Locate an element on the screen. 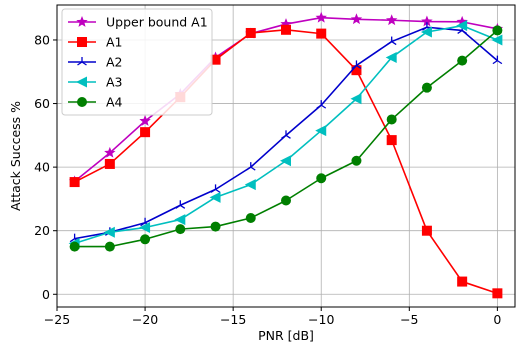 This screenshot has width=522, height=356. legend-label: A2 is located at coordinates (114, 62).